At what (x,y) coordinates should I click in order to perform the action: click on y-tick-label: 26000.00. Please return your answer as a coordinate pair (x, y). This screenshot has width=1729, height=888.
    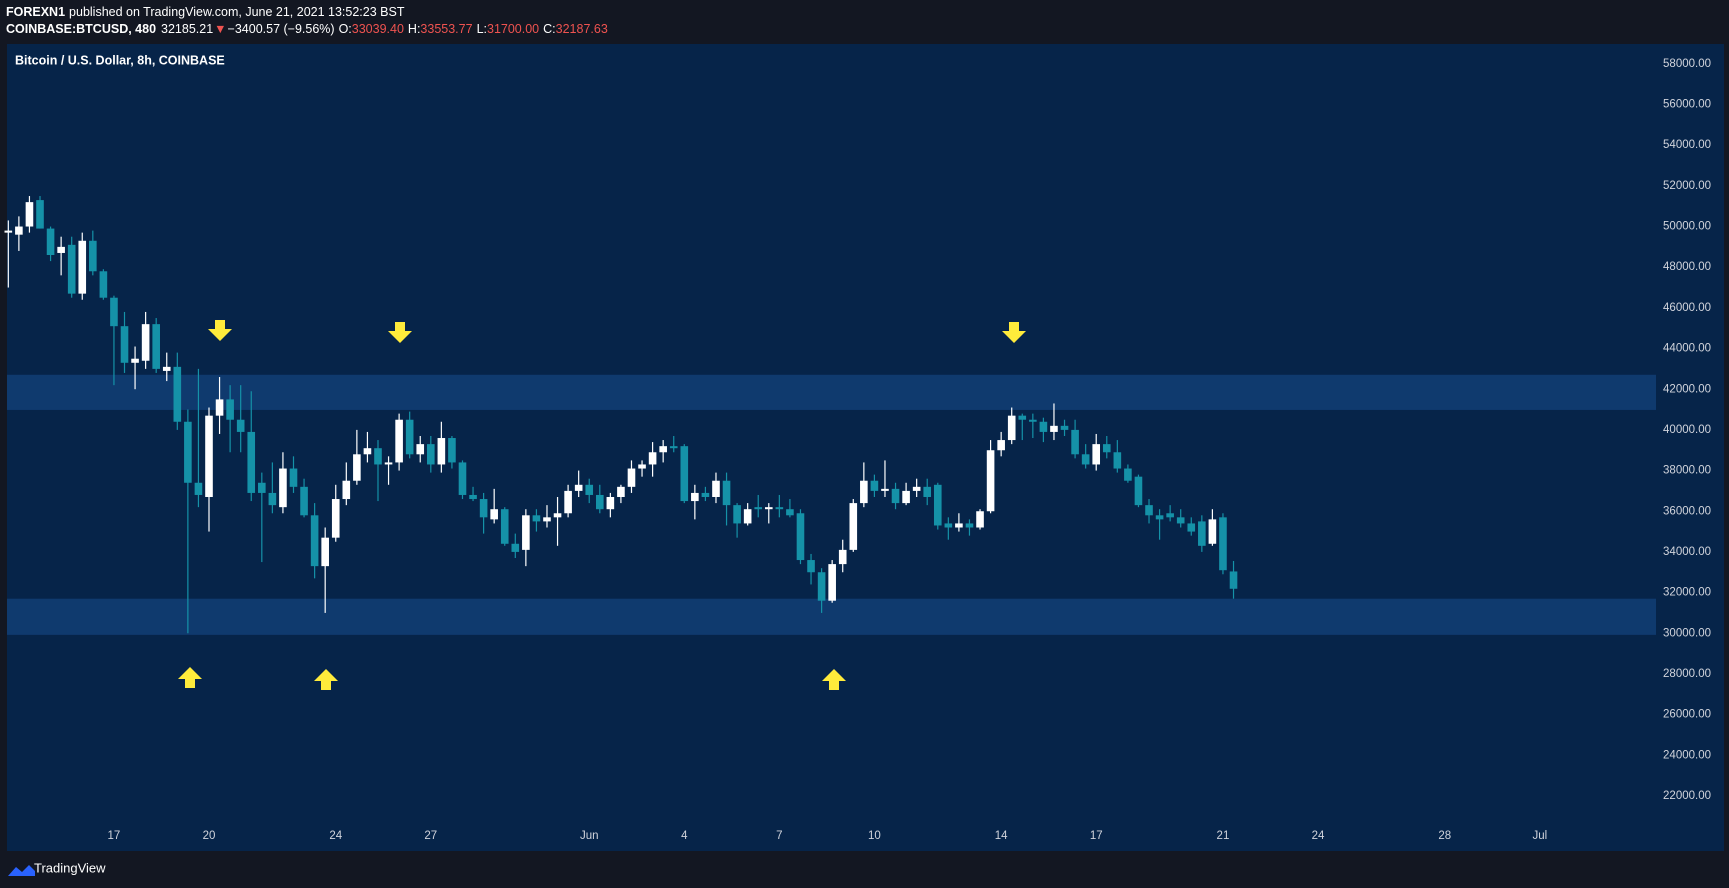
    Looking at the image, I should click on (1687, 715).